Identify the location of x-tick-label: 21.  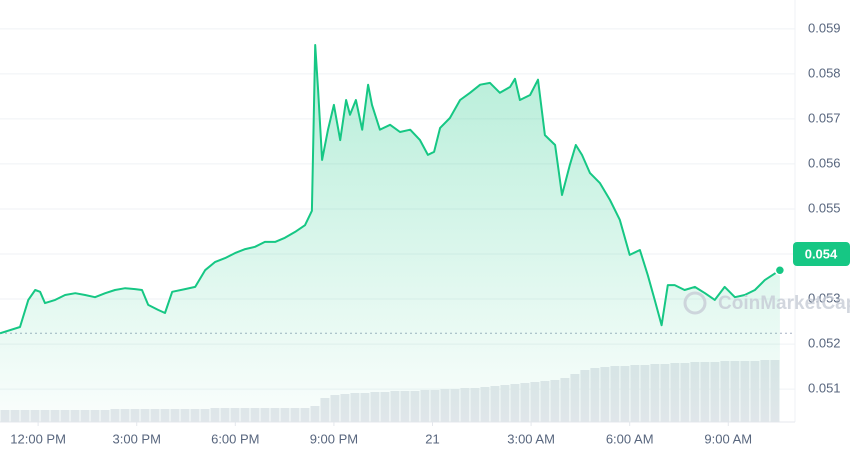
(432, 438).